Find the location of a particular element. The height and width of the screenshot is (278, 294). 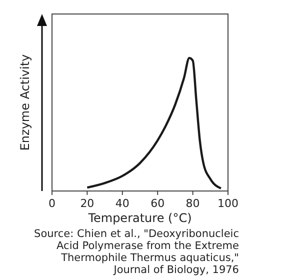

x-axis-title: Temperature (°C) is located at coordinates (139, 218).